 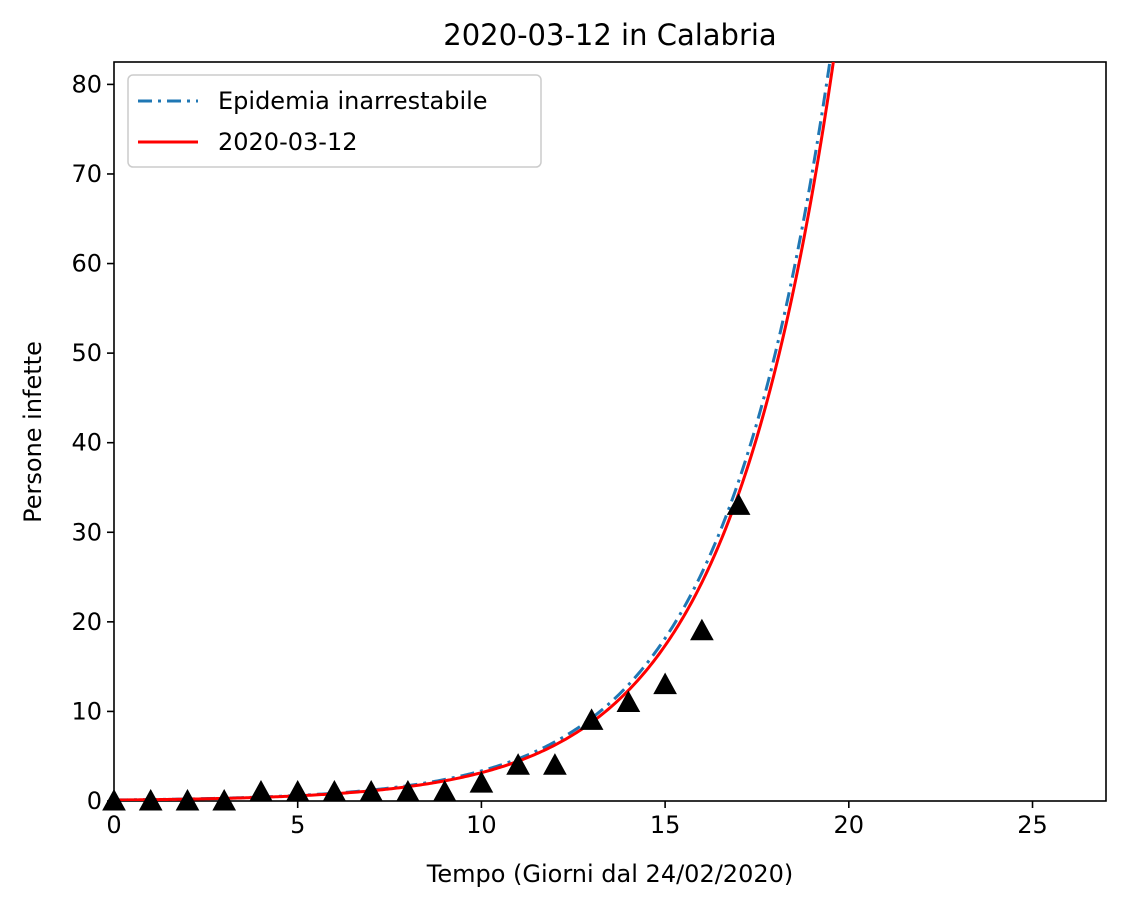 I want to click on x-tick-label: 15, so click(x=665, y=825).